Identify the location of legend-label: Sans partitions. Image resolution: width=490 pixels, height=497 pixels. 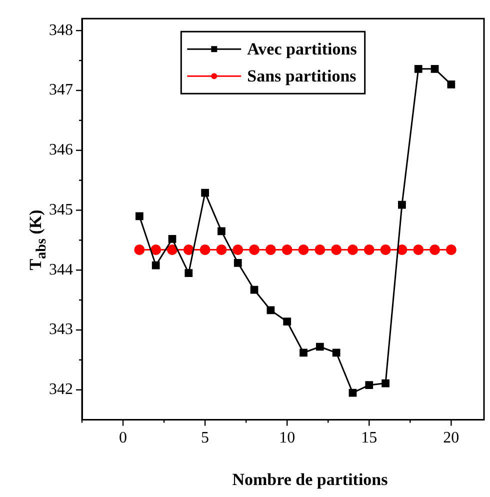
(302, 76).